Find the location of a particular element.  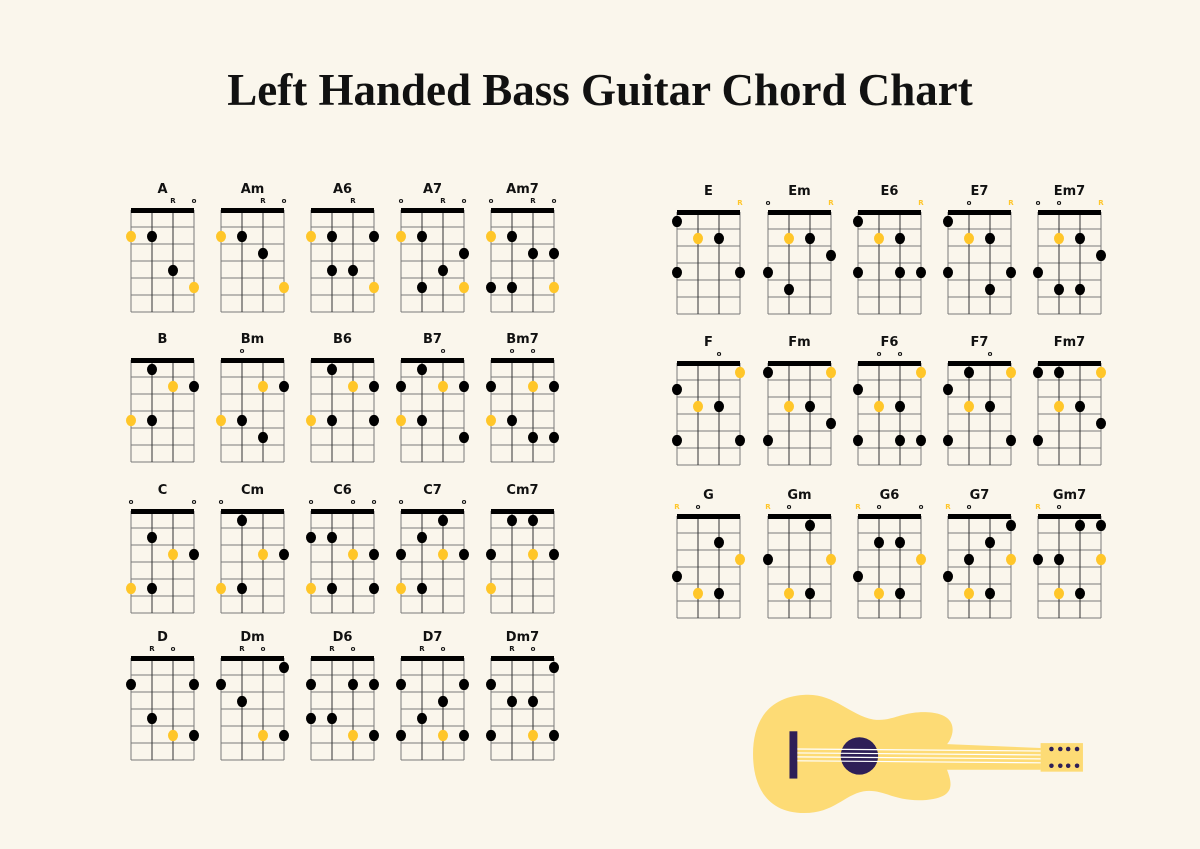

chord-diagram-f7: F7o is located at coordinates (979, 400).